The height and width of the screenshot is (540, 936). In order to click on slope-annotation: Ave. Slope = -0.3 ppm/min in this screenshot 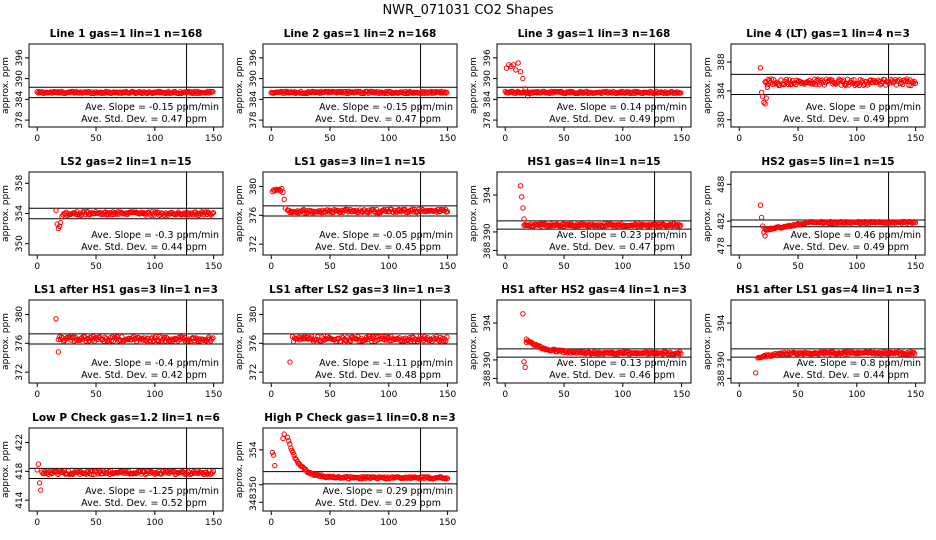, I will do `click(155, 235)`.